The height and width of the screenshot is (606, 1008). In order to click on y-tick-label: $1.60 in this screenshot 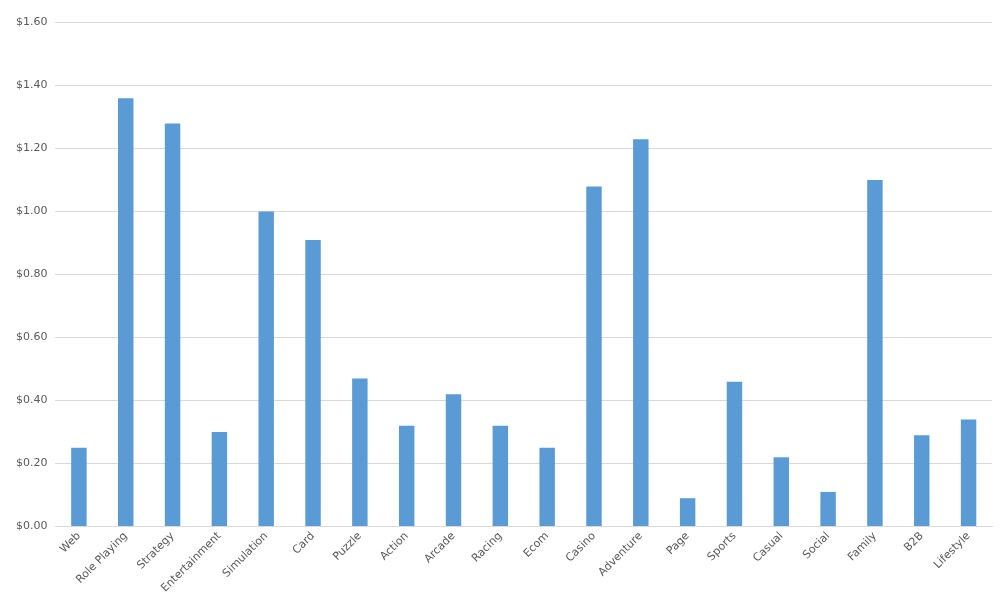, I will do `click(31, 22)`.